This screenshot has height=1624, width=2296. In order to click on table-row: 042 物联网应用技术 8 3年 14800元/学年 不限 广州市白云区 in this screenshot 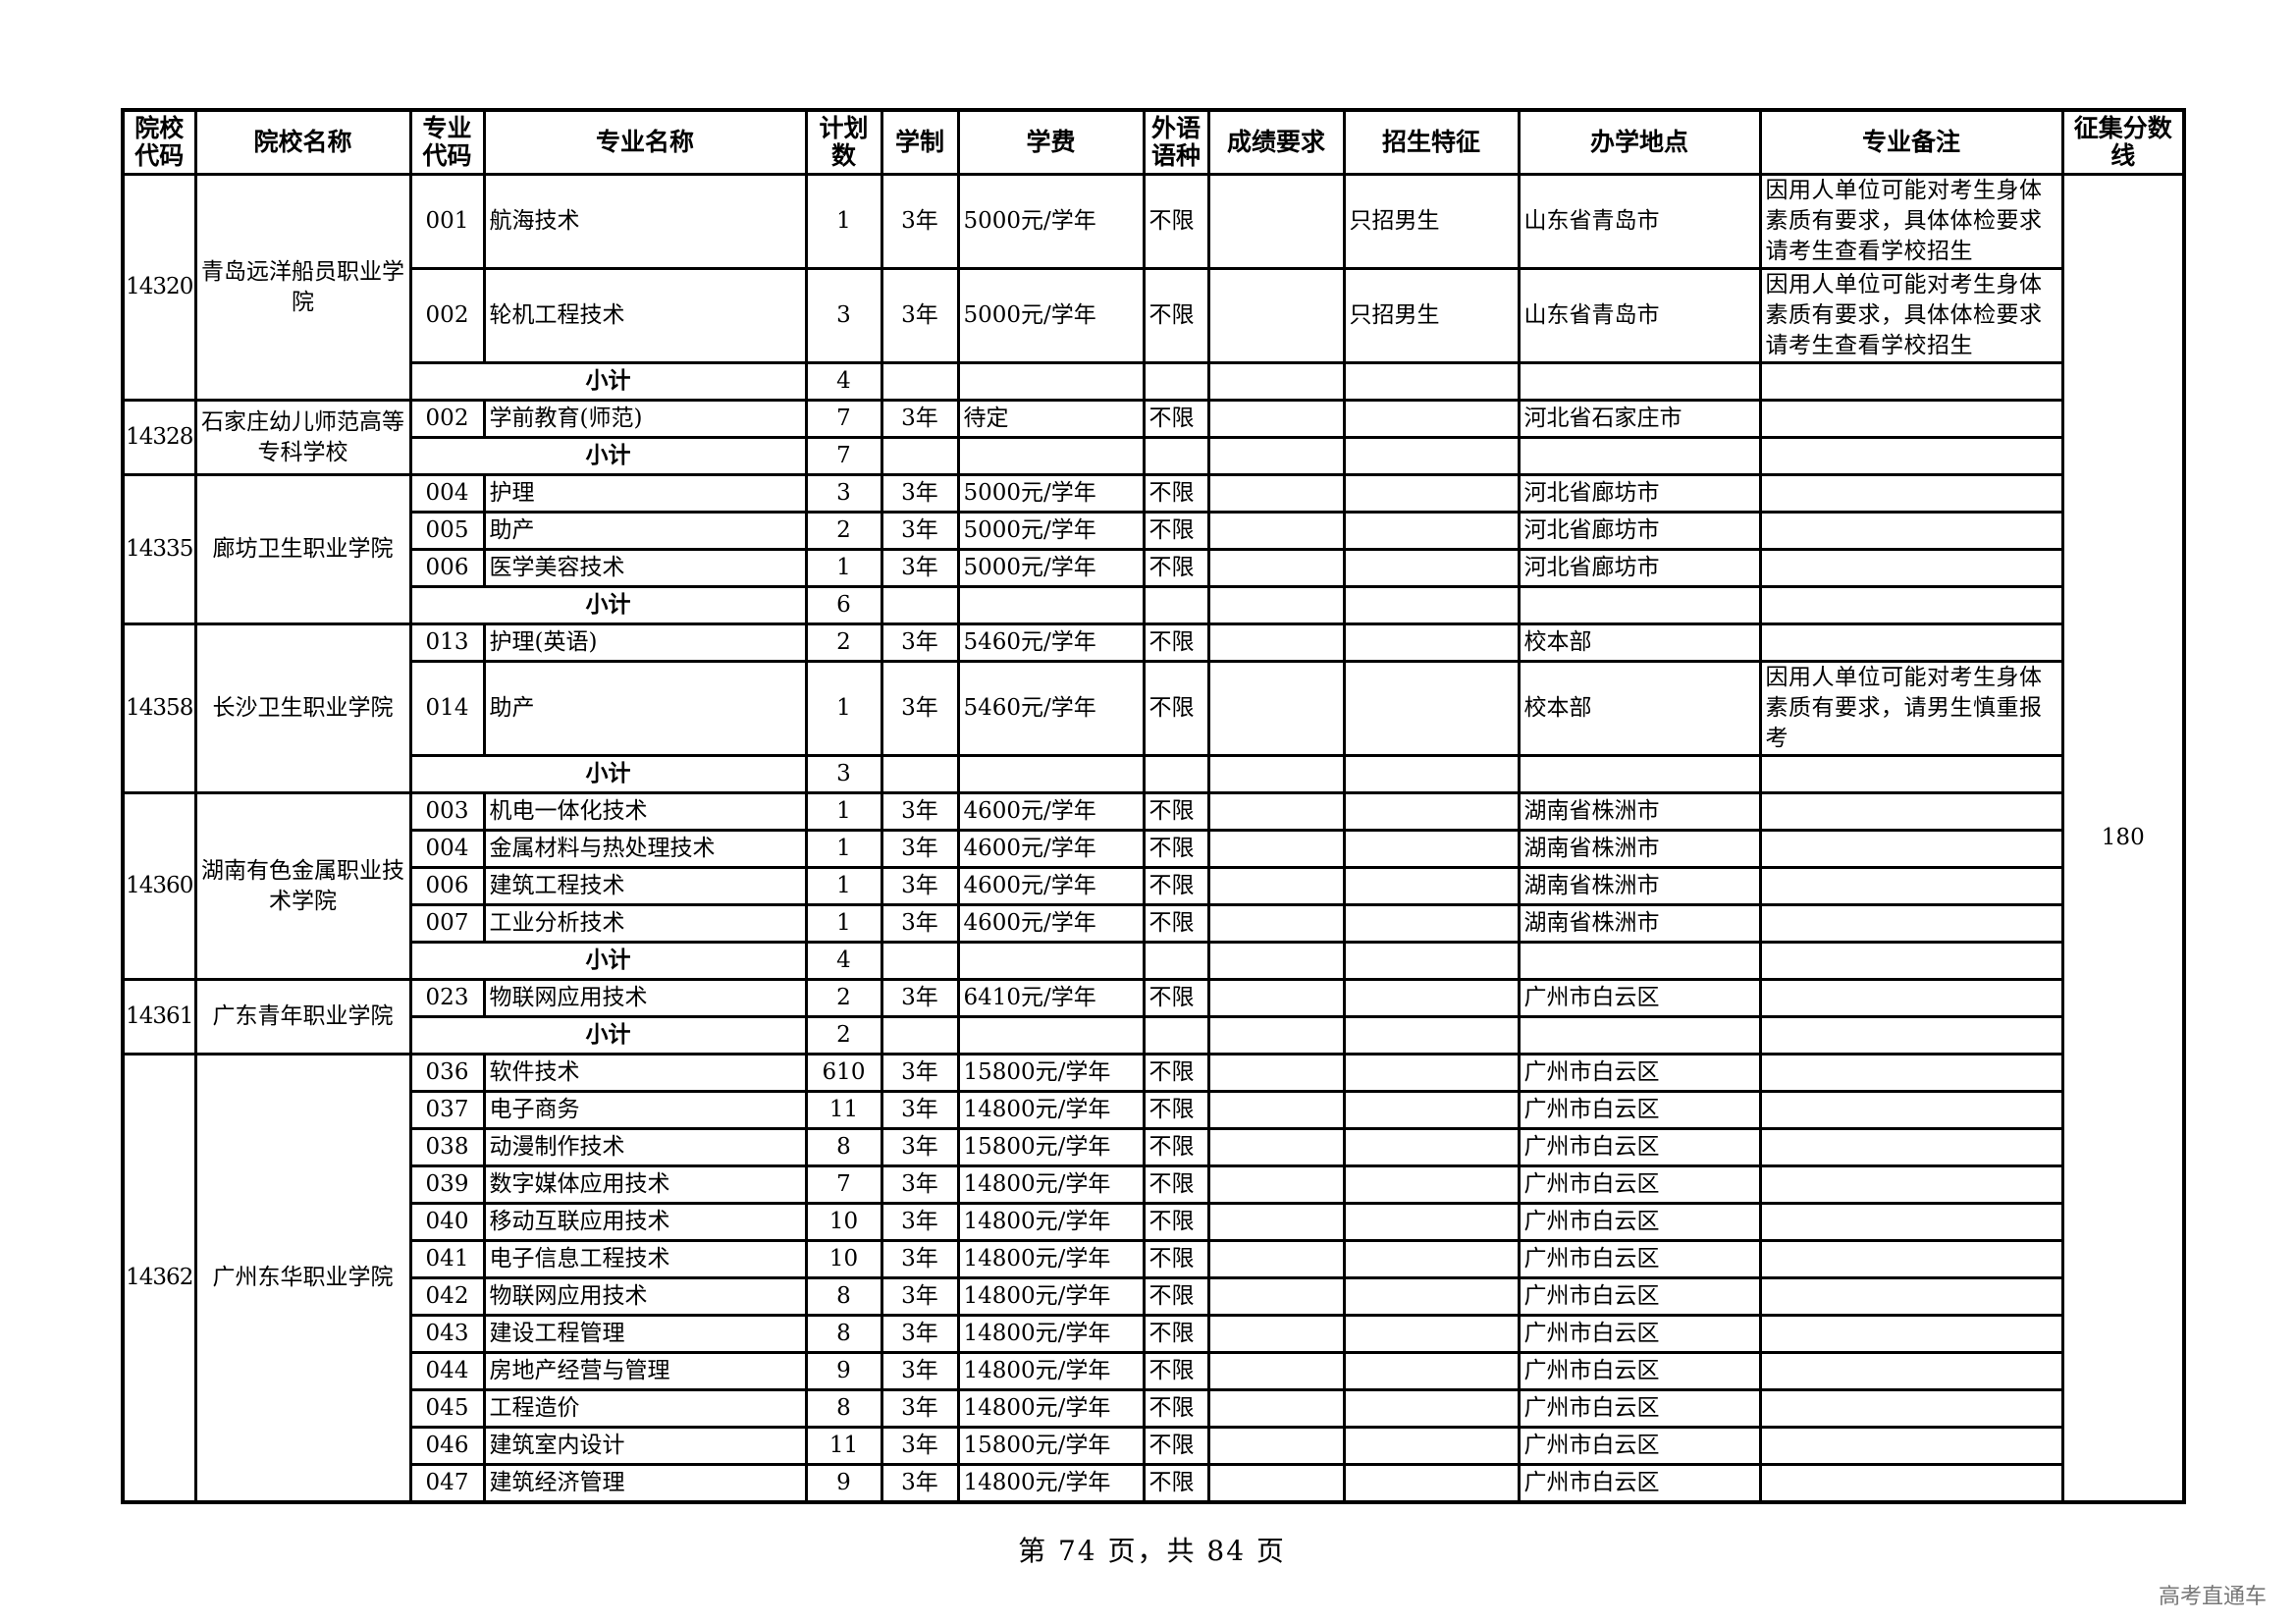, I will do `click(1153, 1296)`.